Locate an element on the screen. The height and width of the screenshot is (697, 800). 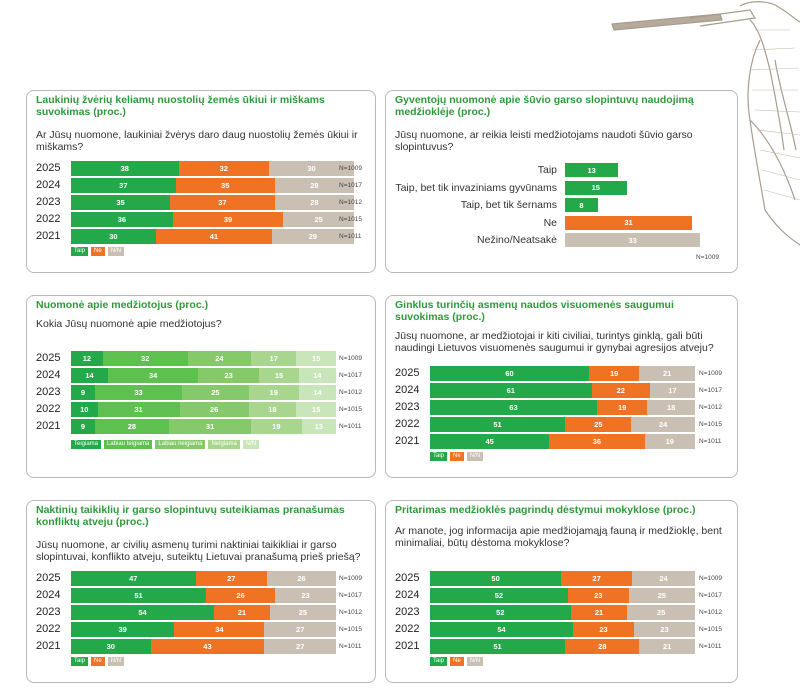
bar-segment: 13 is located at coordinates (318, 426).